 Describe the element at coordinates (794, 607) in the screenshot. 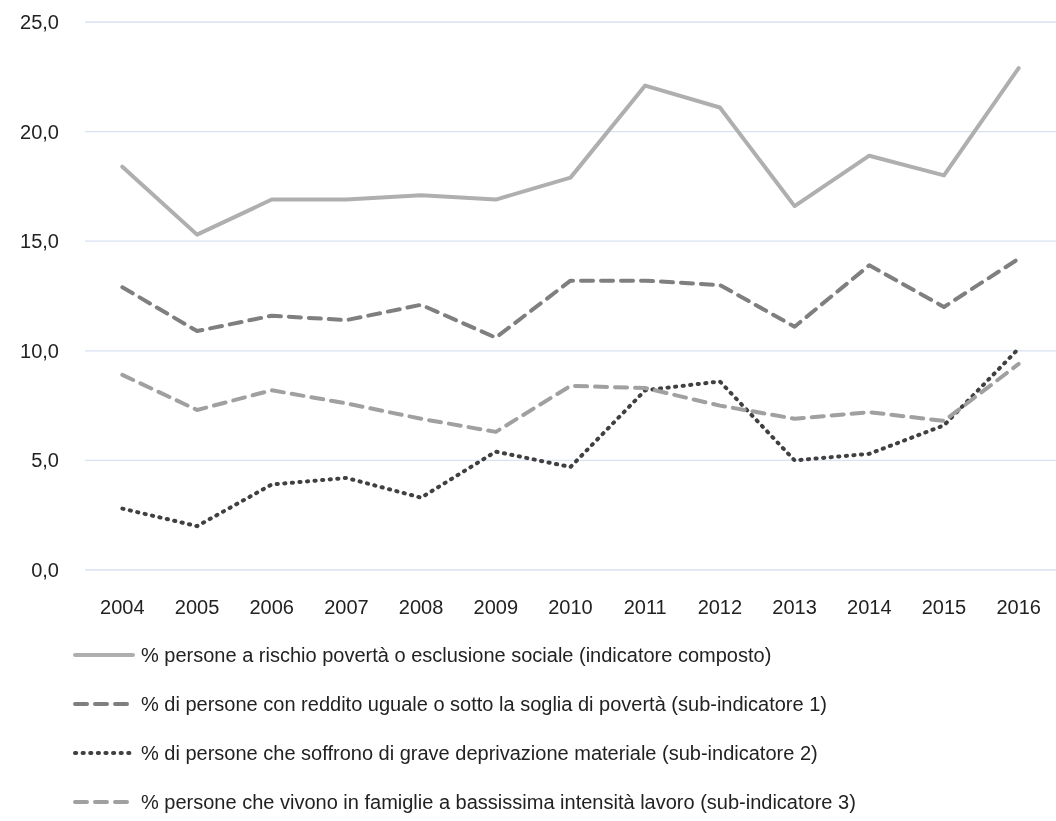

I see `x-tick-label: 2013` at that location.